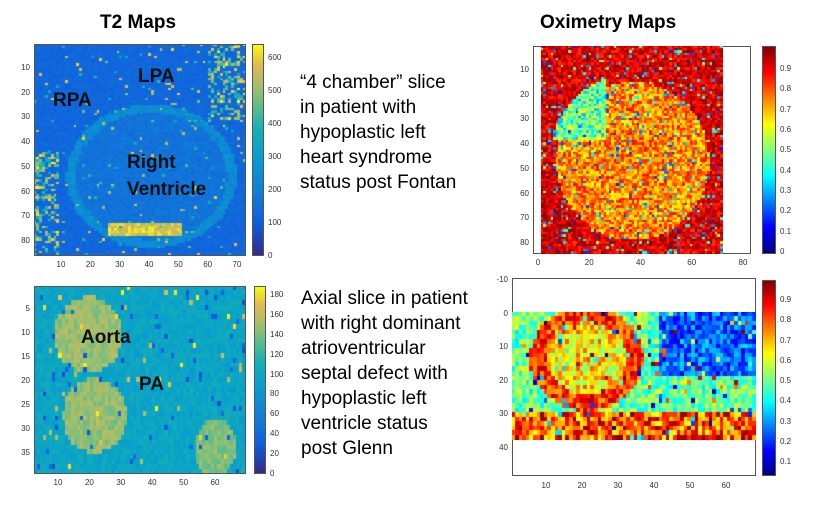 The width and height of the screenshot is (813, 508). What do you see at coordinates (786, 231) in the screenshot?
I see `oxi-top-cbar-tick-label: 0.1` at bounding box center [786, 231].